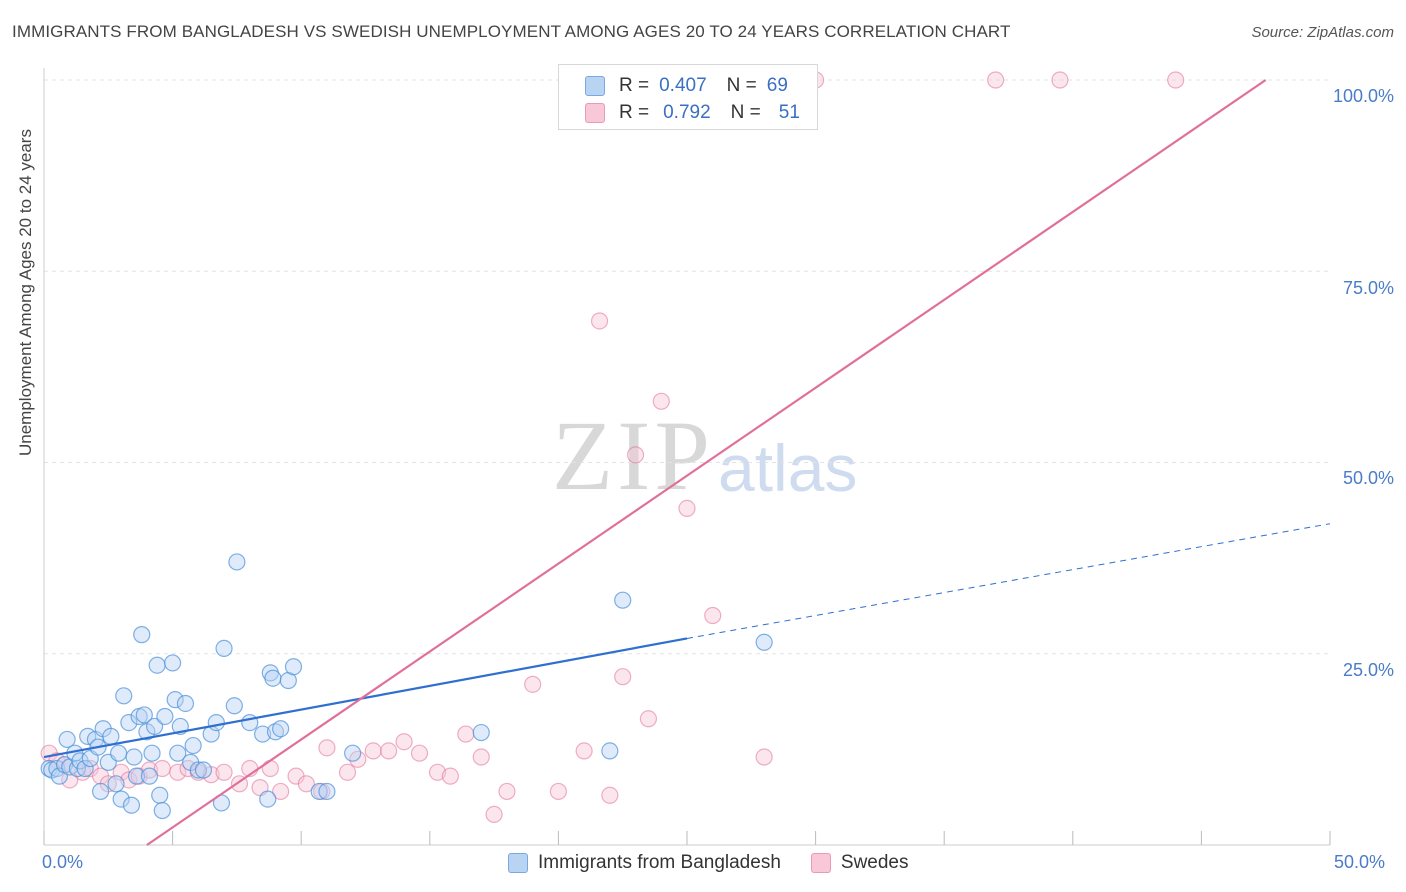 Image resolution: width=1406 pixels, height=892 pixels. Describe the element at coordinates (659, 862) in the screenshot. I see `legend-label-bangladesh: Immigrants from Bangladesh` at that location.